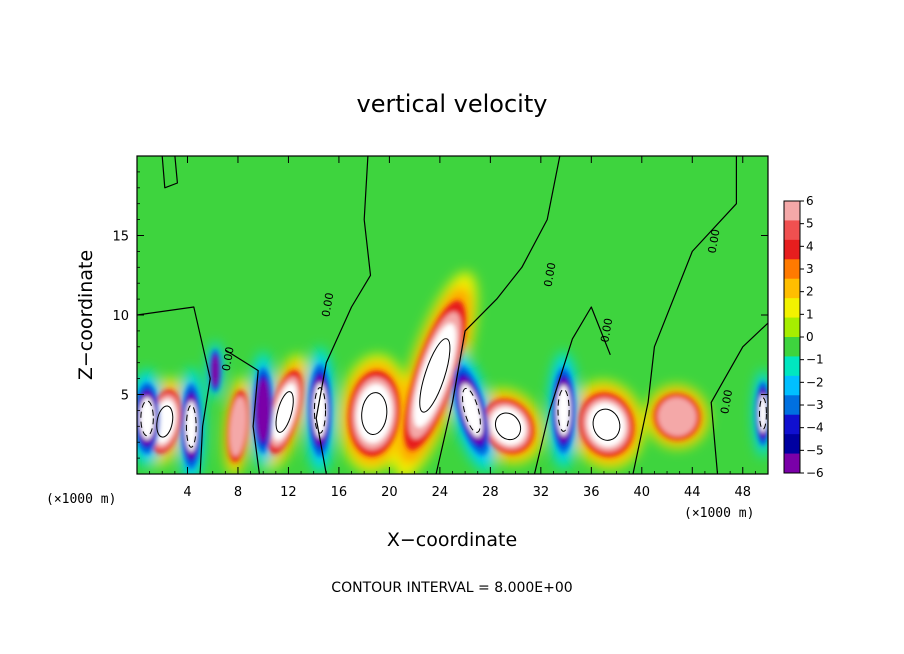 This screenshot has height=654, width=904. I want to click on x-tick-label: 36, so click(591, 492).